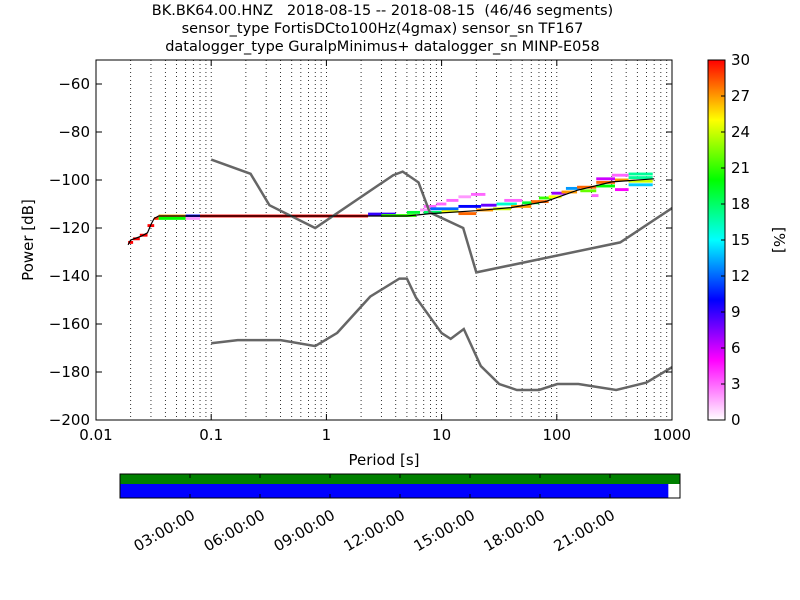 This screenshot has height=600, width=800. Describe the element at coordinates (164, 530) in the screenshot. I see `timeline-tick-label: 03:00:00` at that location.